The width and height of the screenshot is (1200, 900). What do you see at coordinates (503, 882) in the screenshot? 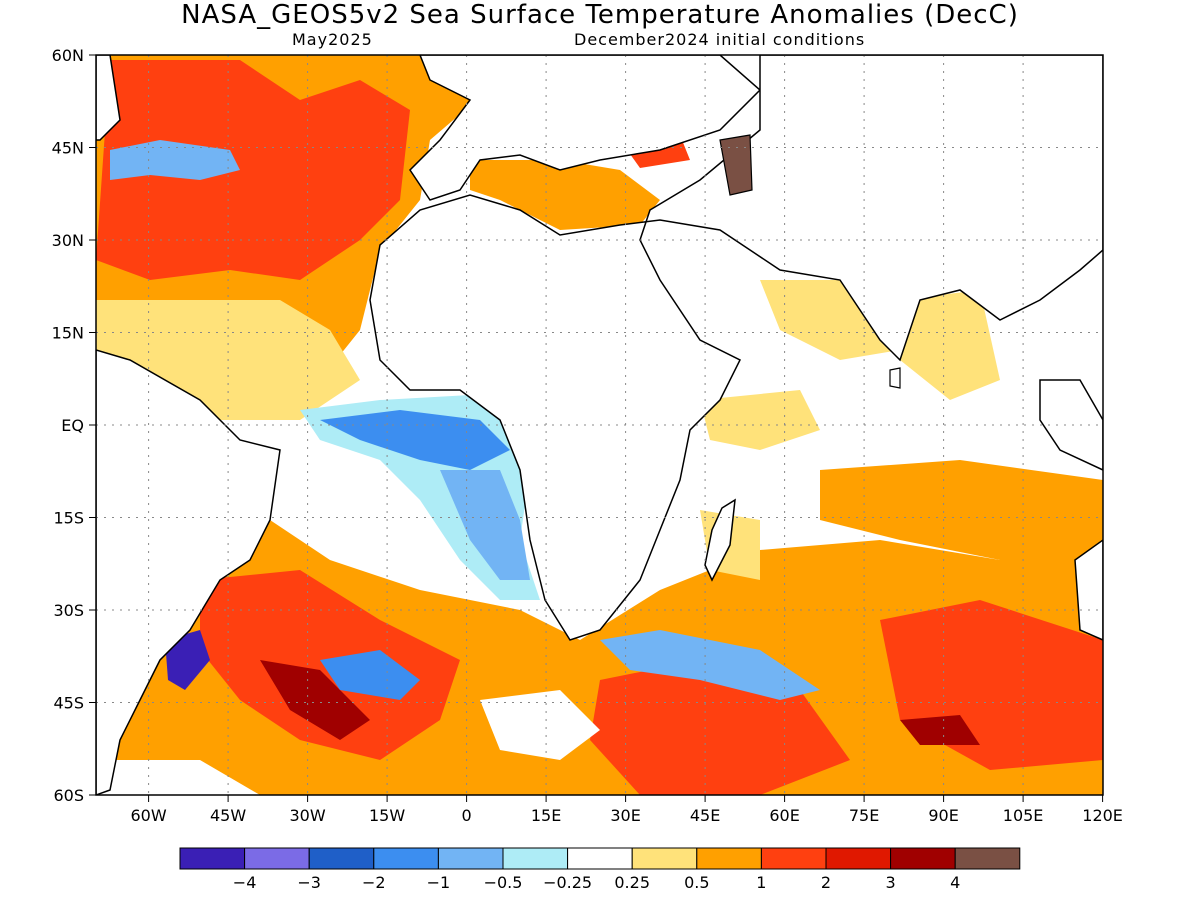
I see `colorbar-label: −0.5` at bounding box center [503, 882].